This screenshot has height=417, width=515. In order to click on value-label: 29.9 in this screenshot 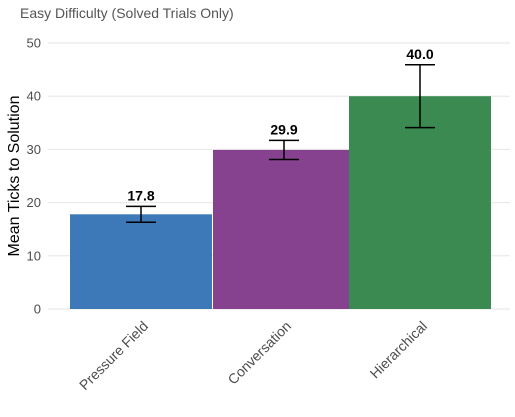, I will do `click(283, 129)`.